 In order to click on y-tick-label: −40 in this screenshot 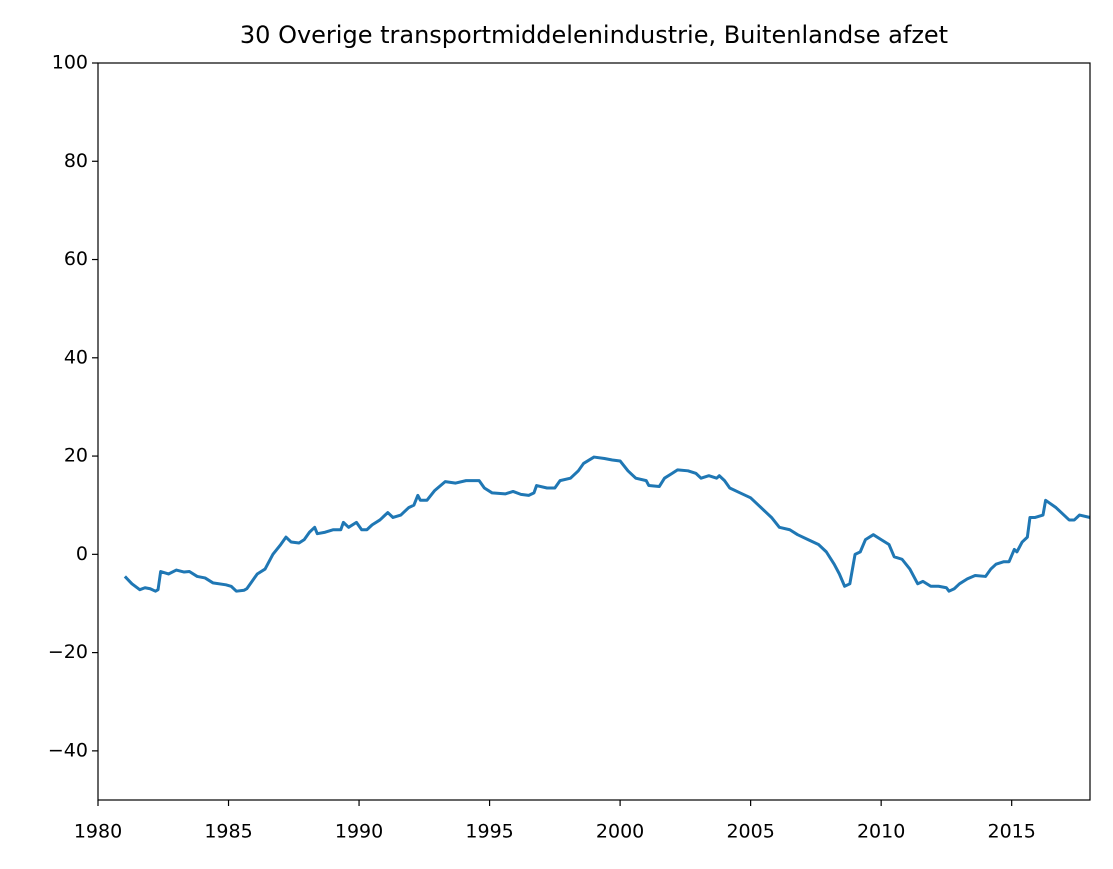, I will do `click(68, 750)`.